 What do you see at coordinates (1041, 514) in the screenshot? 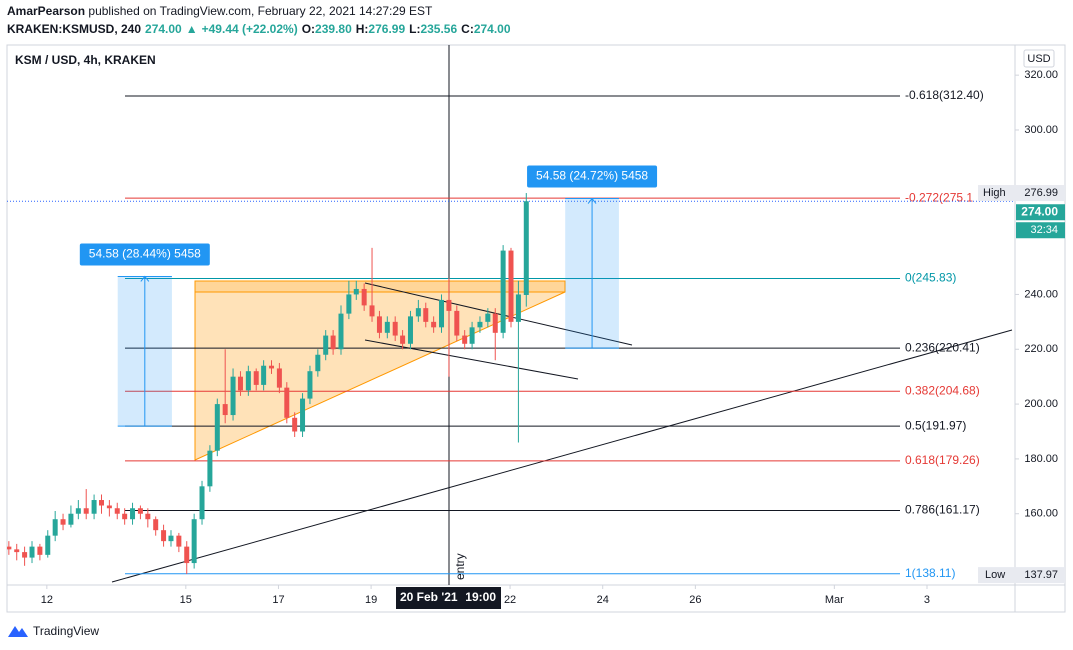
I see `y-tick-label: 160.00` at bounding box center [1041, 514].